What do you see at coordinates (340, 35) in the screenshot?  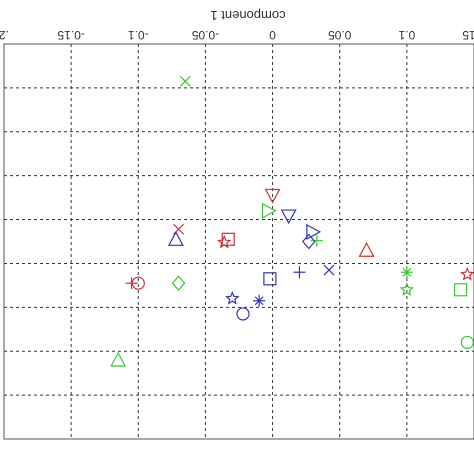 I see `x-tick-label: 0.05` at bounding box center [340, 35].